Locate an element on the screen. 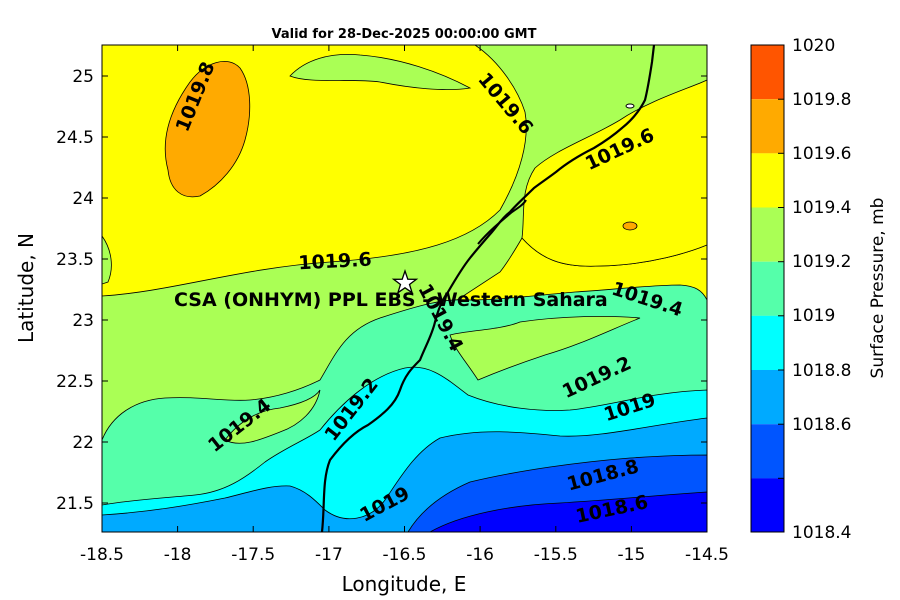 The width and height of the screenshot is (900, 600). y-tick-label: 22.5 is located at coordinates (75, 382).